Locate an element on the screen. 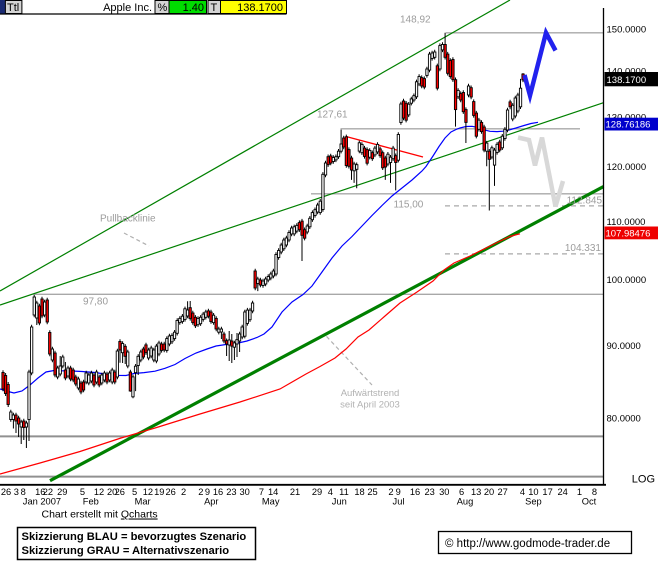 This screenshot has height=563, width=658. svg-text:Skizzierung GRAU = Alternativs: Skizzierung GRAU = Alternativszenario is located at coordinates (126, 551).